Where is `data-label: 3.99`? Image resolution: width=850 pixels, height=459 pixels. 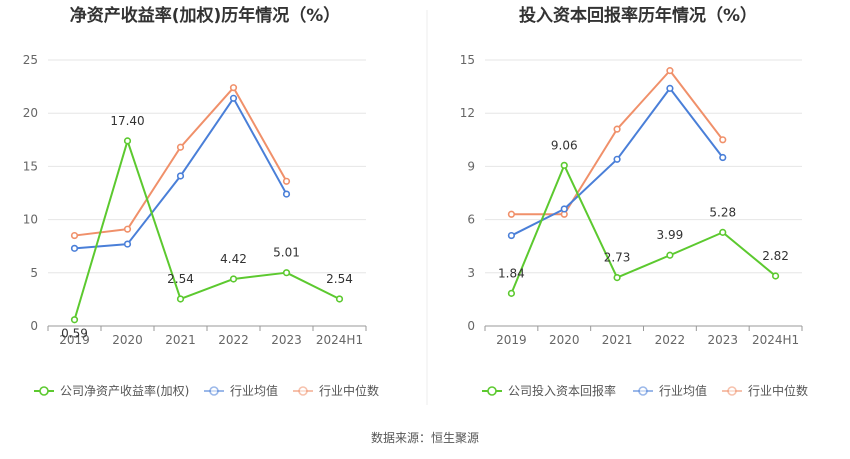 data-label: 3.99 is located at coordinates (670, 235).